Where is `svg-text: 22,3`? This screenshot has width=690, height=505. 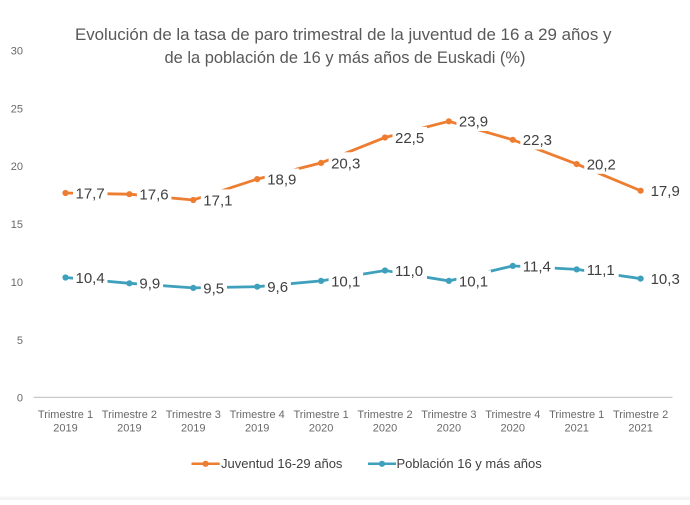 svg-text: 22,3 is located at coordinates (537, 140).